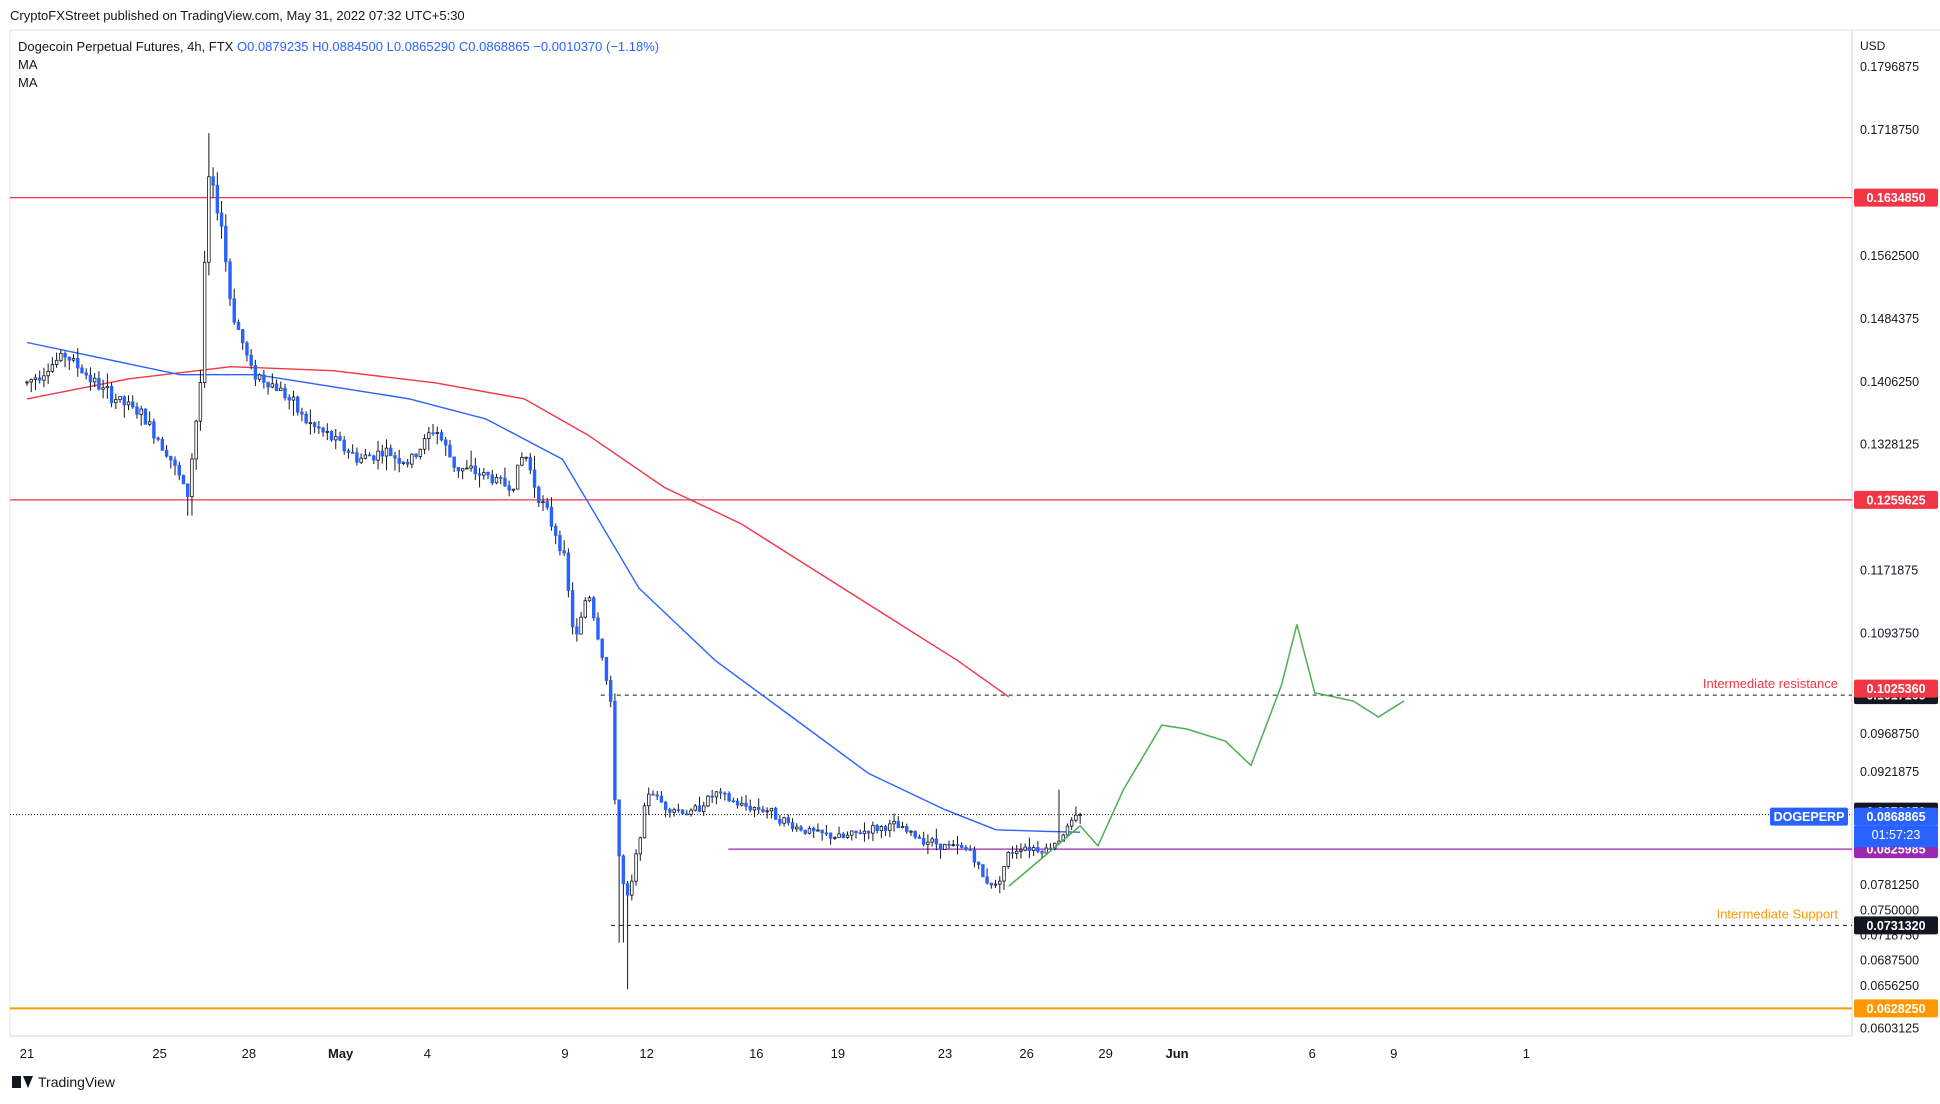 The height and width of the screenshot is (1104, 1940). I want to click on ma-indicator-2: MA, so click(28, 82).